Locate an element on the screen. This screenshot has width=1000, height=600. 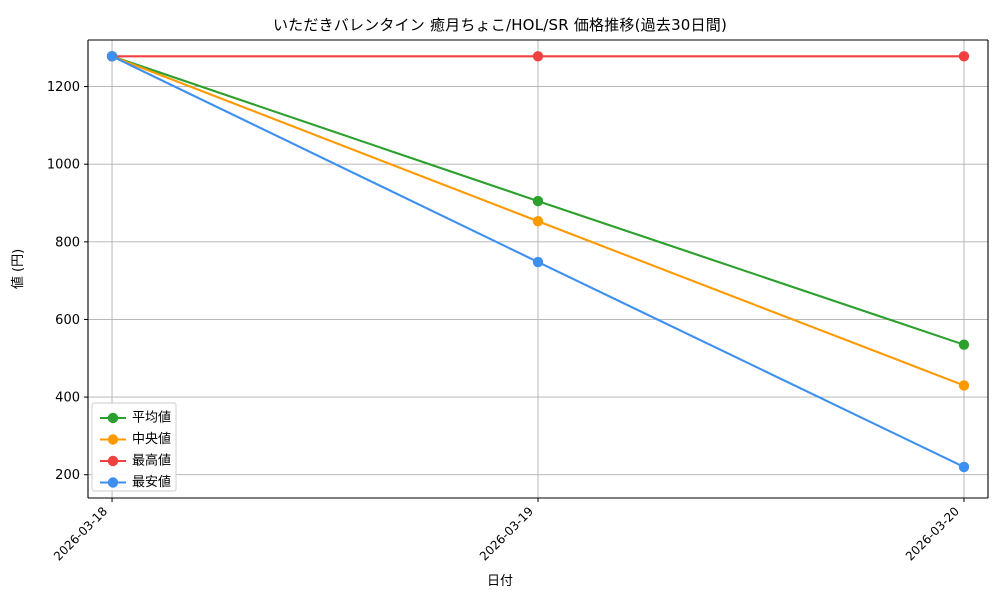
legend-box is located at coordinates (134, 447).